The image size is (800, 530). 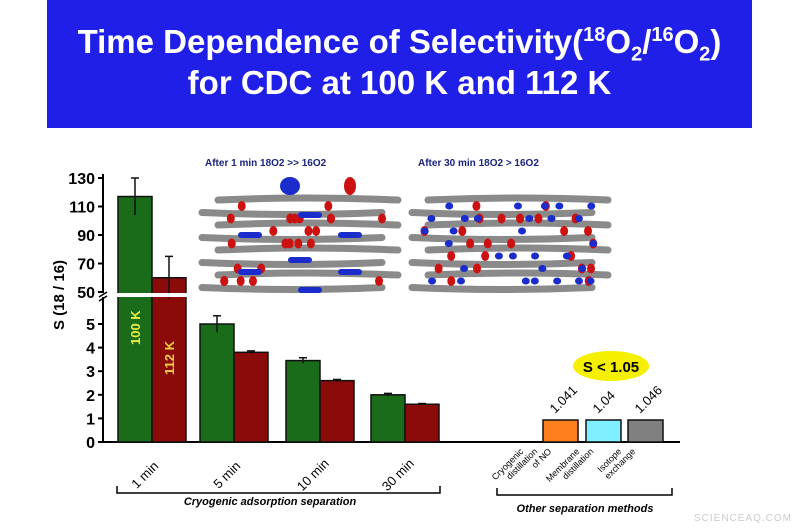 What do you see at coordinates (135, 327) in the screenshot?
I see `legend-100k: 100 K` at bounding box center [135, 327].